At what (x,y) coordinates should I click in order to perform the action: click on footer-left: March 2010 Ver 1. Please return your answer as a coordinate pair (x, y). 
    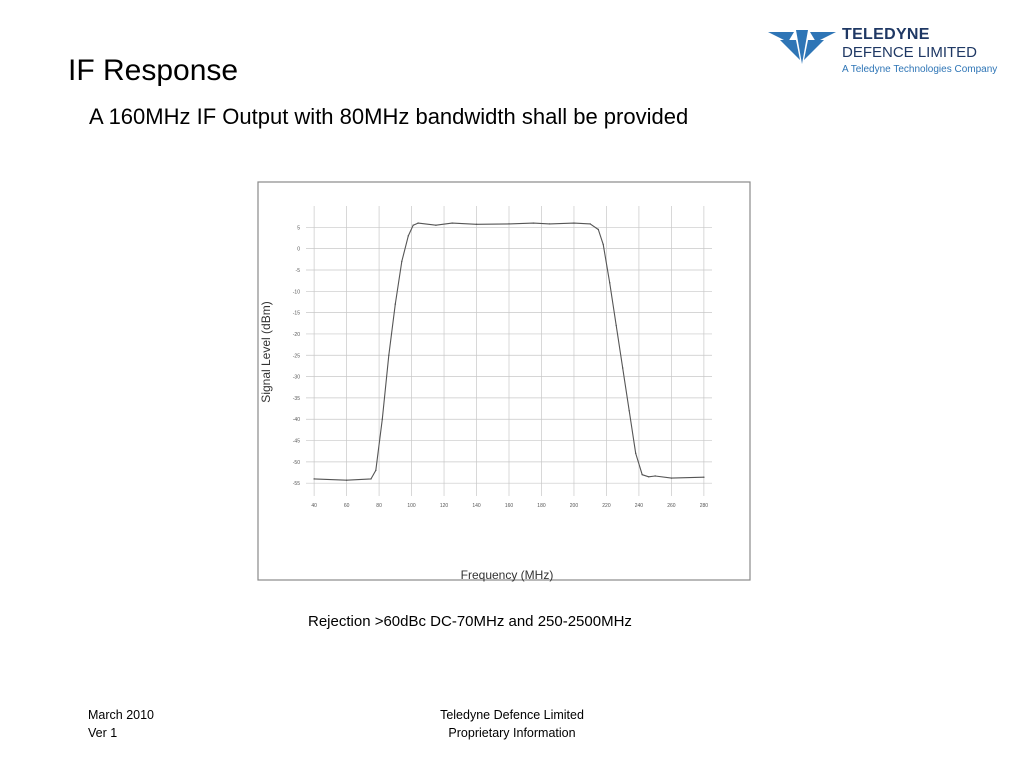
    Looking at the image, I should click on (121, 724).